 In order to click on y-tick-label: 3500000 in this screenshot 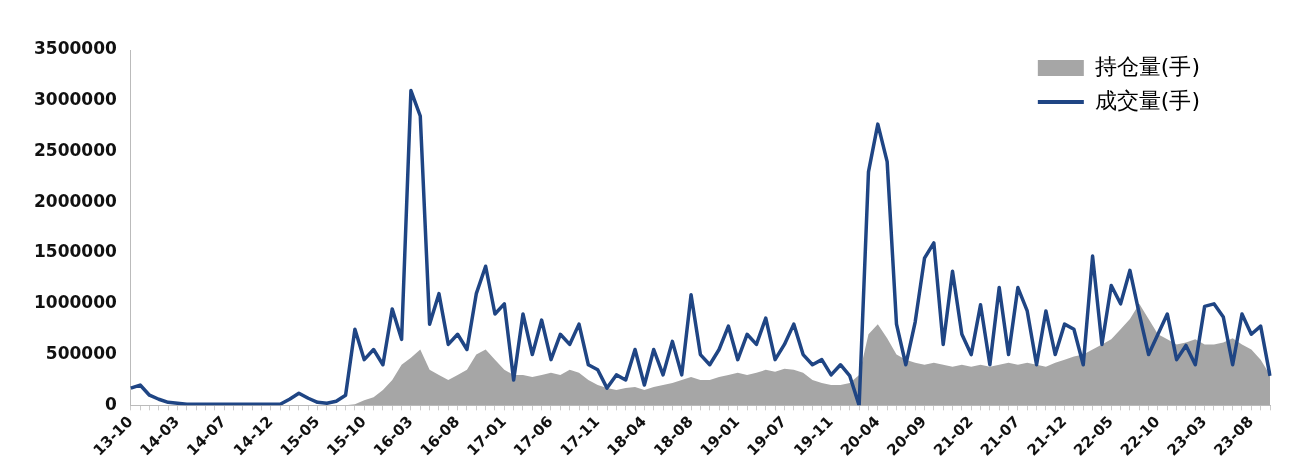, I will do `click(75, 48)`.